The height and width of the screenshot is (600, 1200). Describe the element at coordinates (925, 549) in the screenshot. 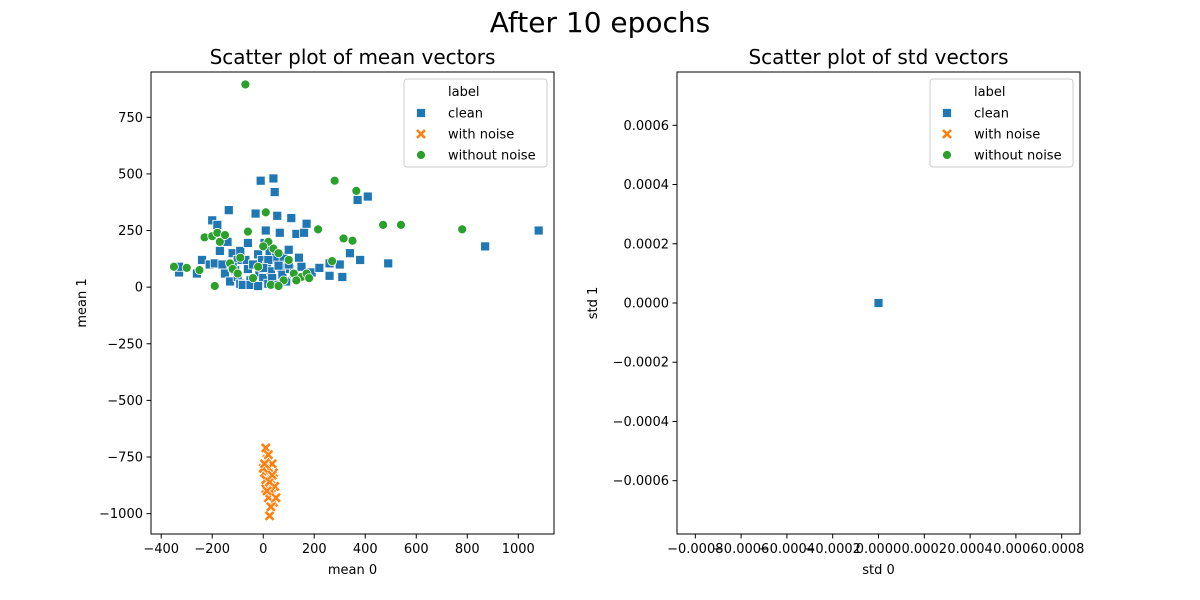

I see `x-tick-label: 0.0002` at that location.